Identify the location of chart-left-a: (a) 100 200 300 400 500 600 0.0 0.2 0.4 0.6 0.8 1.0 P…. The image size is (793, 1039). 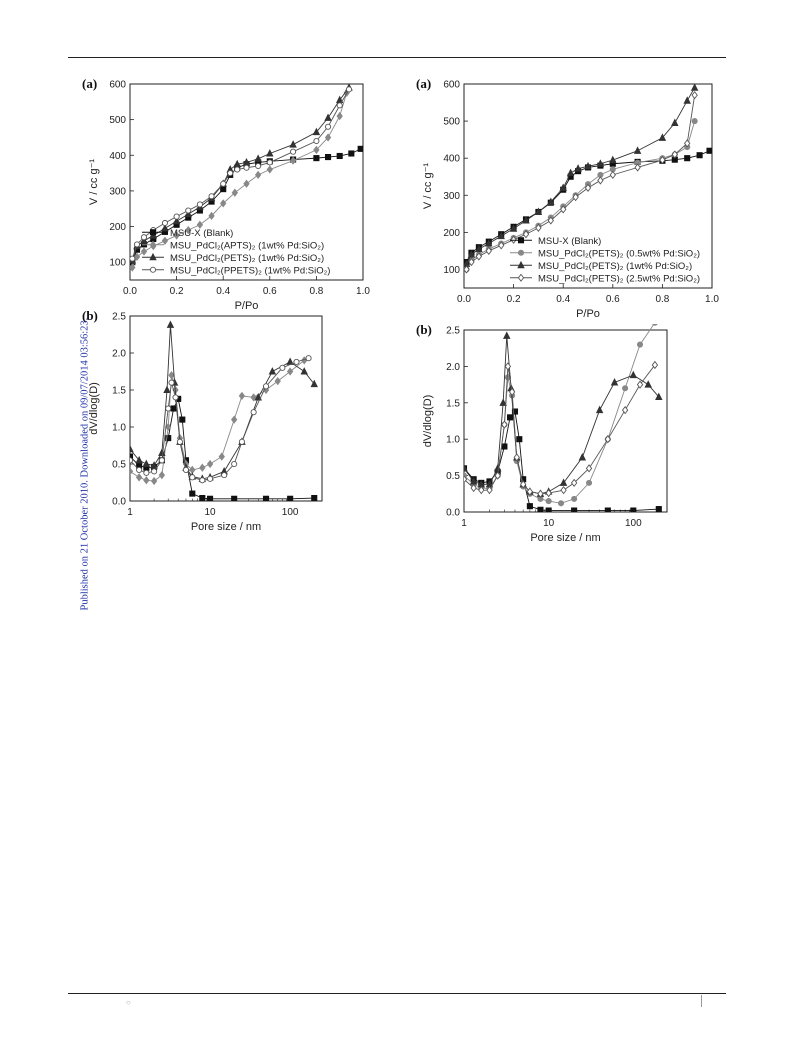
(227, 199).